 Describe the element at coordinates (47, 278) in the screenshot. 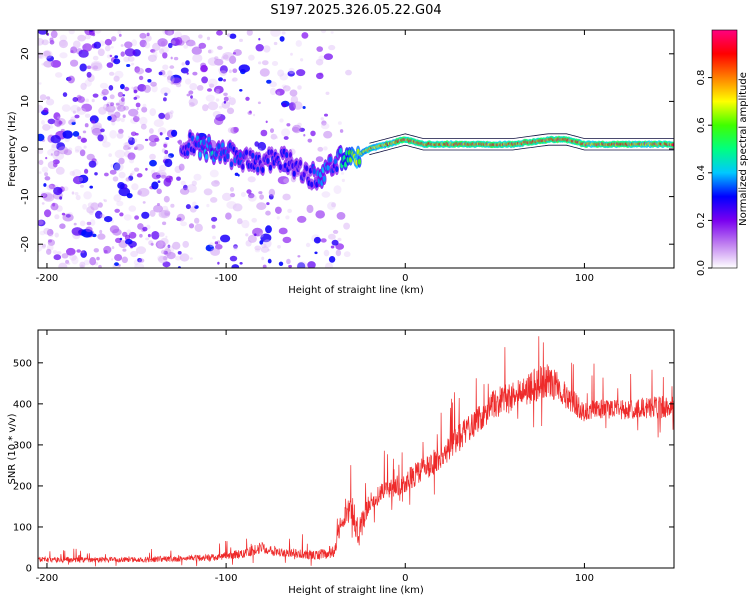

I see `x-tick-label: -200` at that location.